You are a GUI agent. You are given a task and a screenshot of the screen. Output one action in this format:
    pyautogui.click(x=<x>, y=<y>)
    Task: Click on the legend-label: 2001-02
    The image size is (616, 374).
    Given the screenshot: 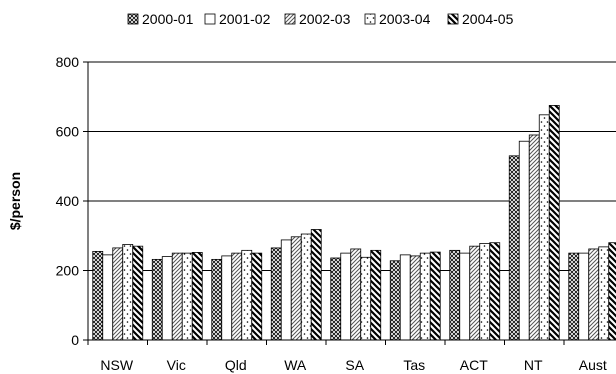 What is the action you would take?
    pyautogui.click(x=245, y=19)
    